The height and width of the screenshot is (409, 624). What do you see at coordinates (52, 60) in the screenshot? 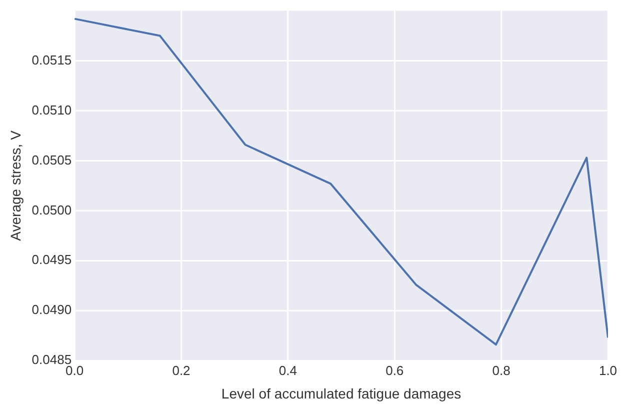
I see `y-tick-label: 0.0515` at bounding box center [52, 60].